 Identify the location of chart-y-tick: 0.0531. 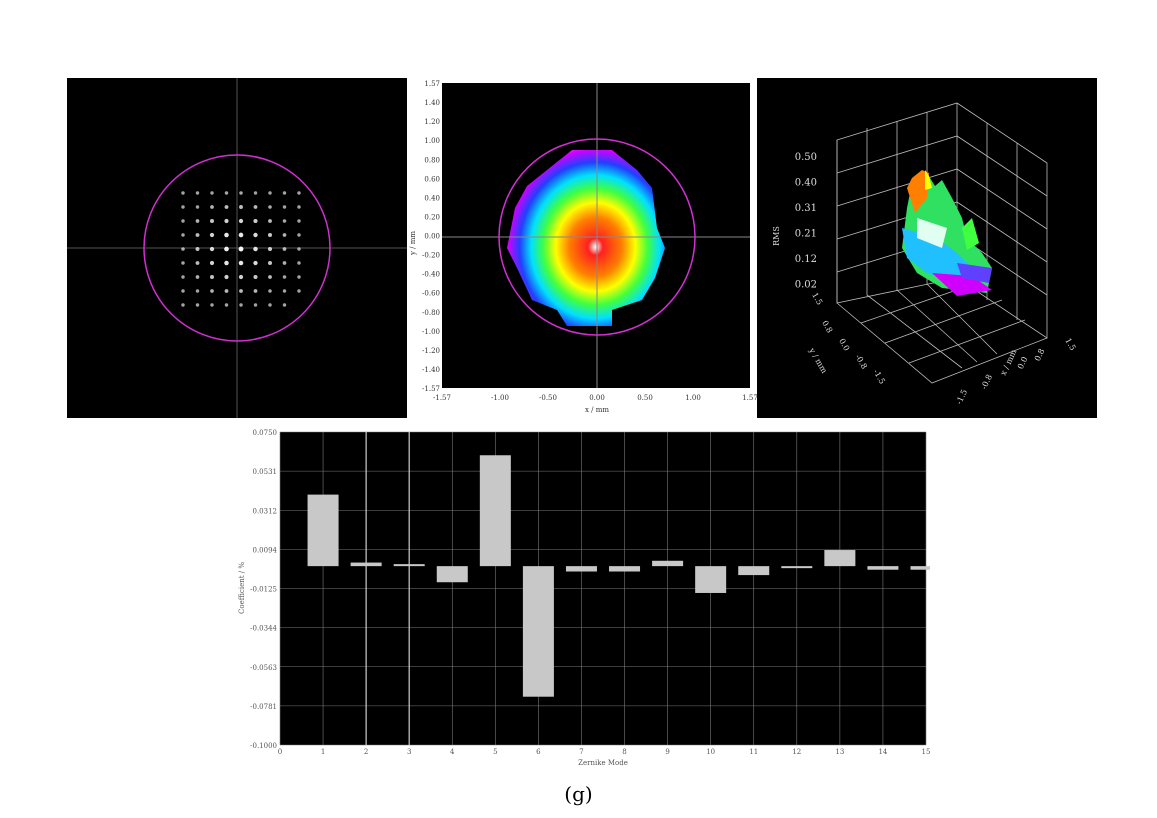
(265, 472).